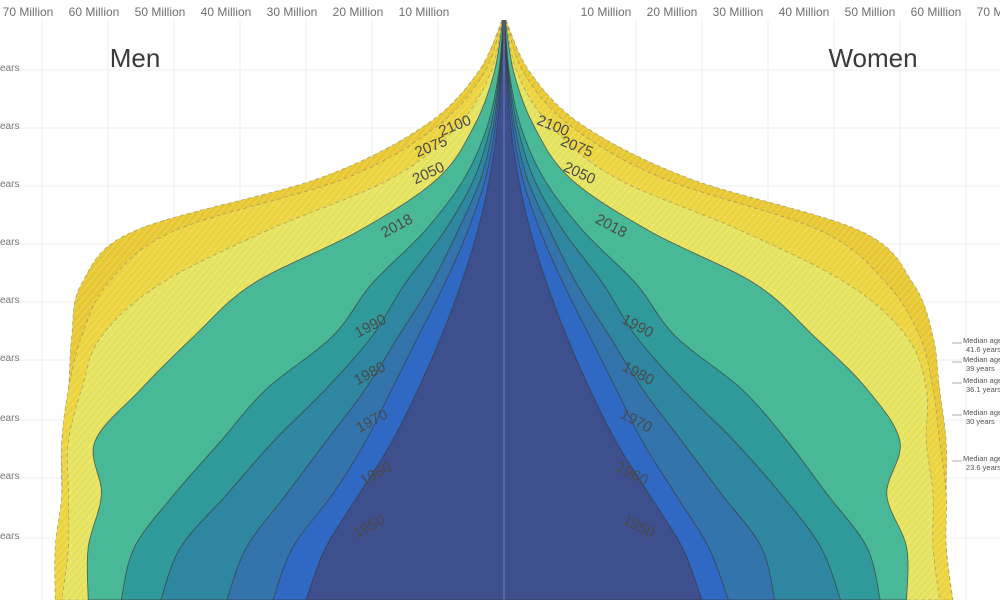 The image size is (1000, 600). What do you see at coordinates (980, 368) in the screenshot?
I see `median-age-value: 39 years` at bounding box center [980, 368].